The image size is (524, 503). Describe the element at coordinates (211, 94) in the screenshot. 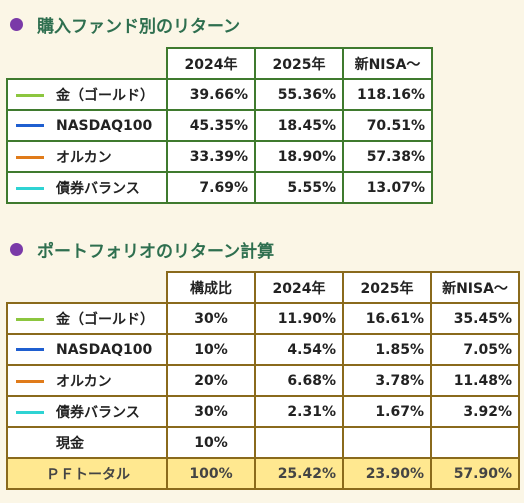

I see `value-cell: 39.66%` at that location.